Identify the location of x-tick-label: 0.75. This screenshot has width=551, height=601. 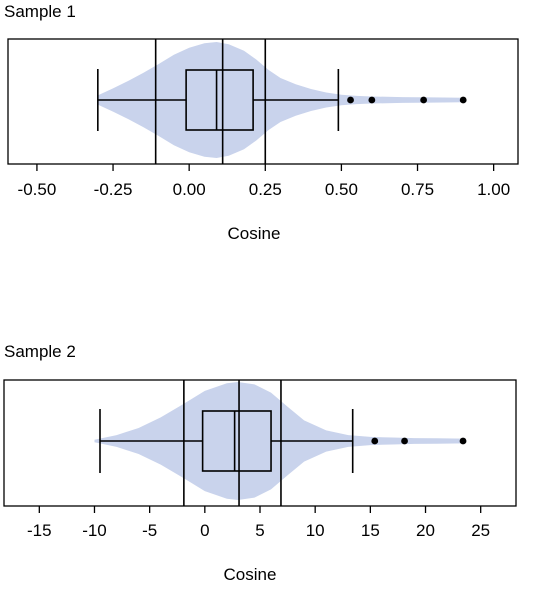
(417, 189).